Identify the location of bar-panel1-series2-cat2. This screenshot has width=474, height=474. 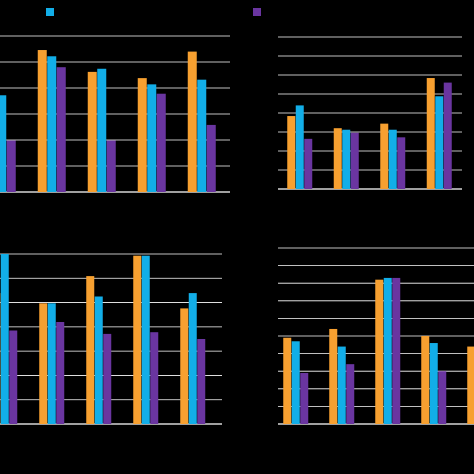
(52, 124).